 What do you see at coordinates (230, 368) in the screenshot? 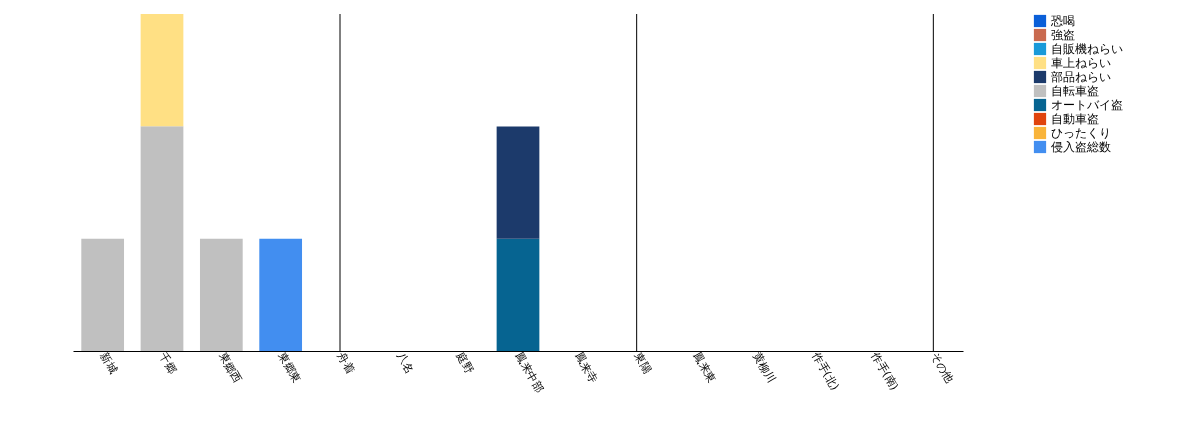
I see `x-tick-label: 東郷西` at bounding box center [230, 368].